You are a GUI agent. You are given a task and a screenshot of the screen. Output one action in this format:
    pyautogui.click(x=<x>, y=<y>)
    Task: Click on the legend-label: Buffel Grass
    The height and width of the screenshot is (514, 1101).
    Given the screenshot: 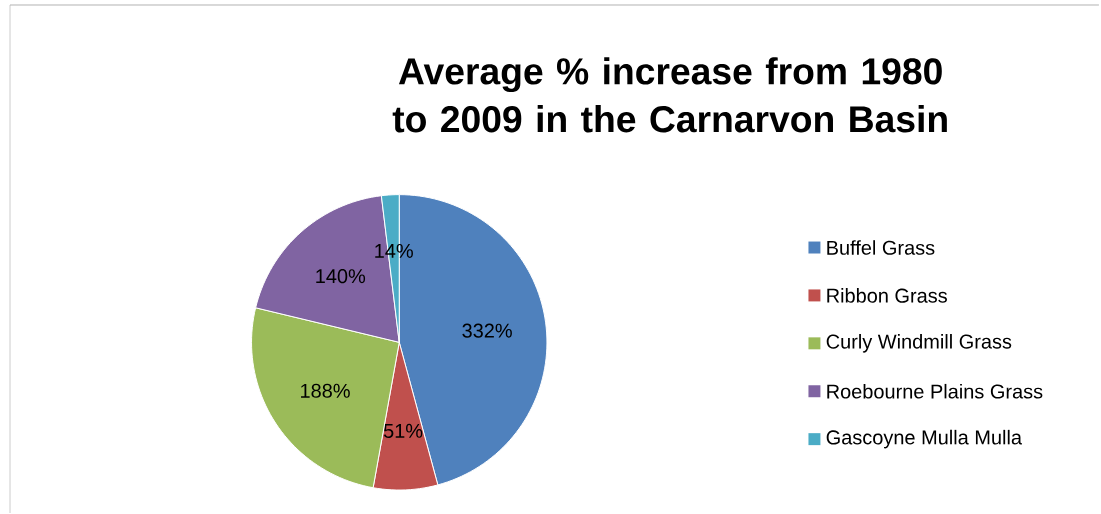 What is the action you would take?
    pyautogui.click(x=881, y=248)
    